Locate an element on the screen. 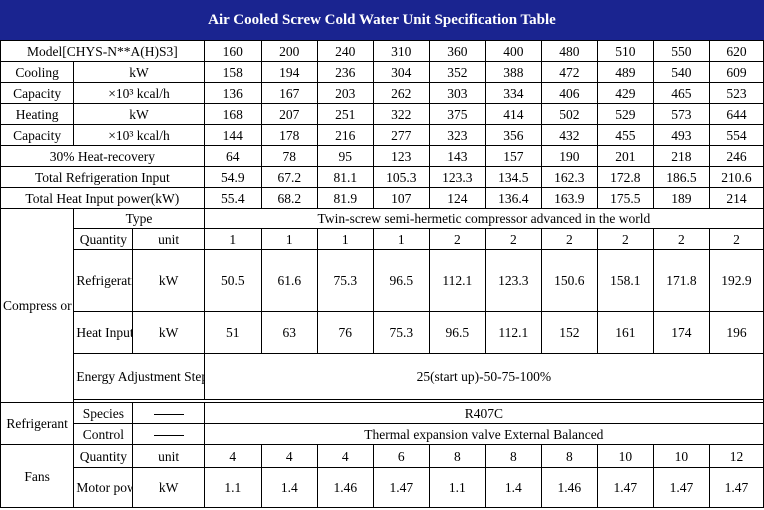 The height and width of the screenshot is (510, 764). cell: 152 is located at coordinates (569, 332).